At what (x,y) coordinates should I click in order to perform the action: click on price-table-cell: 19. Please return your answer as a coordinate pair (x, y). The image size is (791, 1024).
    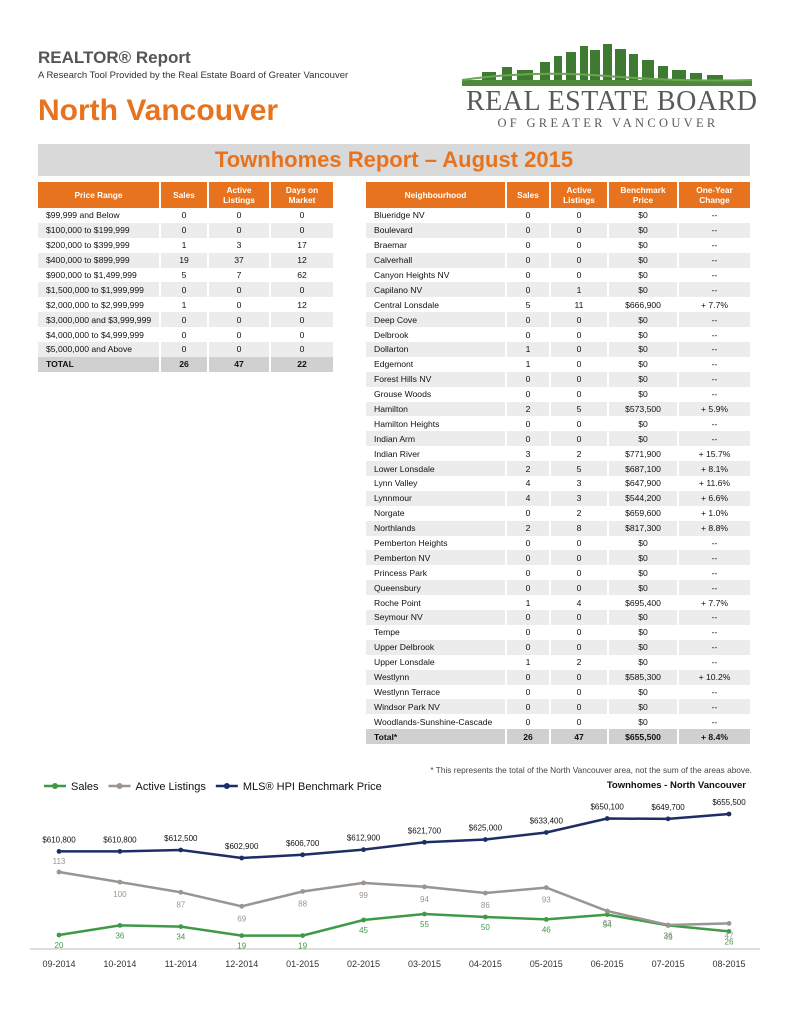
    Looking at the image, I should click on (184, 260).